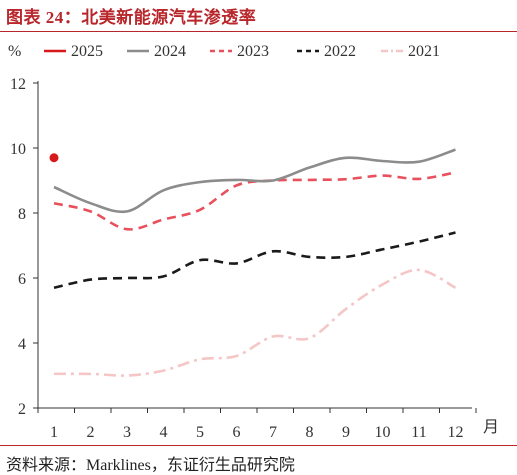  I want to click on legend-label-2022: 2022, so click(340, 51).